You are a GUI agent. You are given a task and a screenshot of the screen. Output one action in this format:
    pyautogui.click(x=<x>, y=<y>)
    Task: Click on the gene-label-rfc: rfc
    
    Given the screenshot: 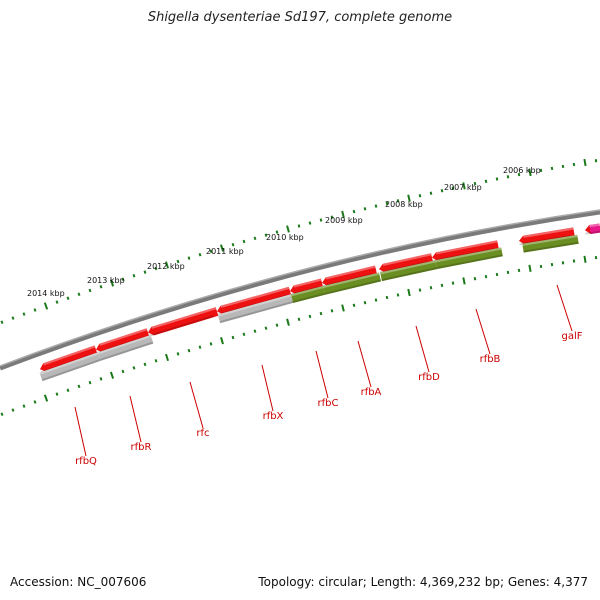 What is the action you would take?
    pyautogui.click(x=202, y=433)
    